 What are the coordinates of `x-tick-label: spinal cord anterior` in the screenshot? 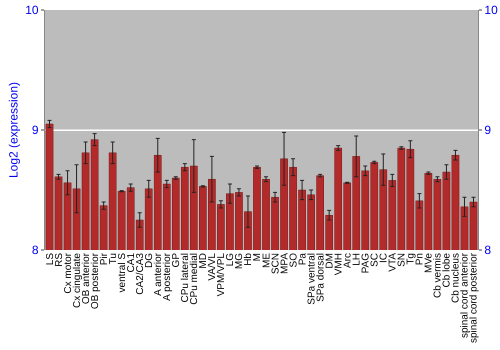 It's located at (465, 295).